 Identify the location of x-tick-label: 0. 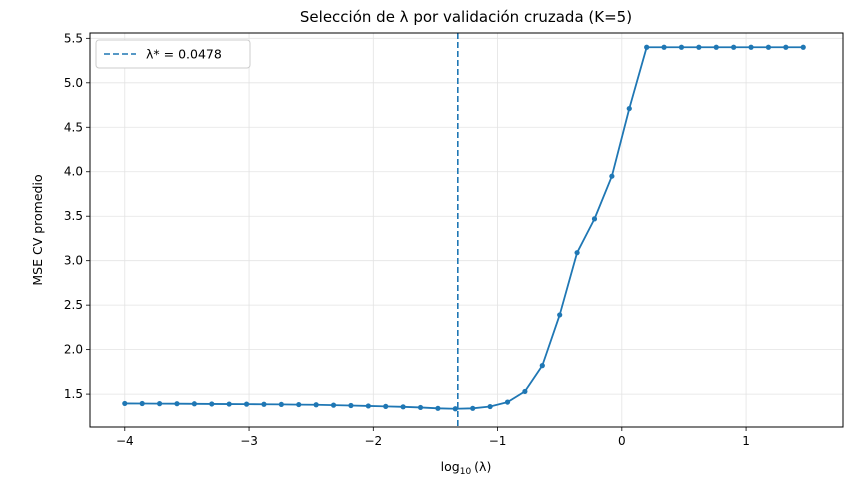
(622, 441).